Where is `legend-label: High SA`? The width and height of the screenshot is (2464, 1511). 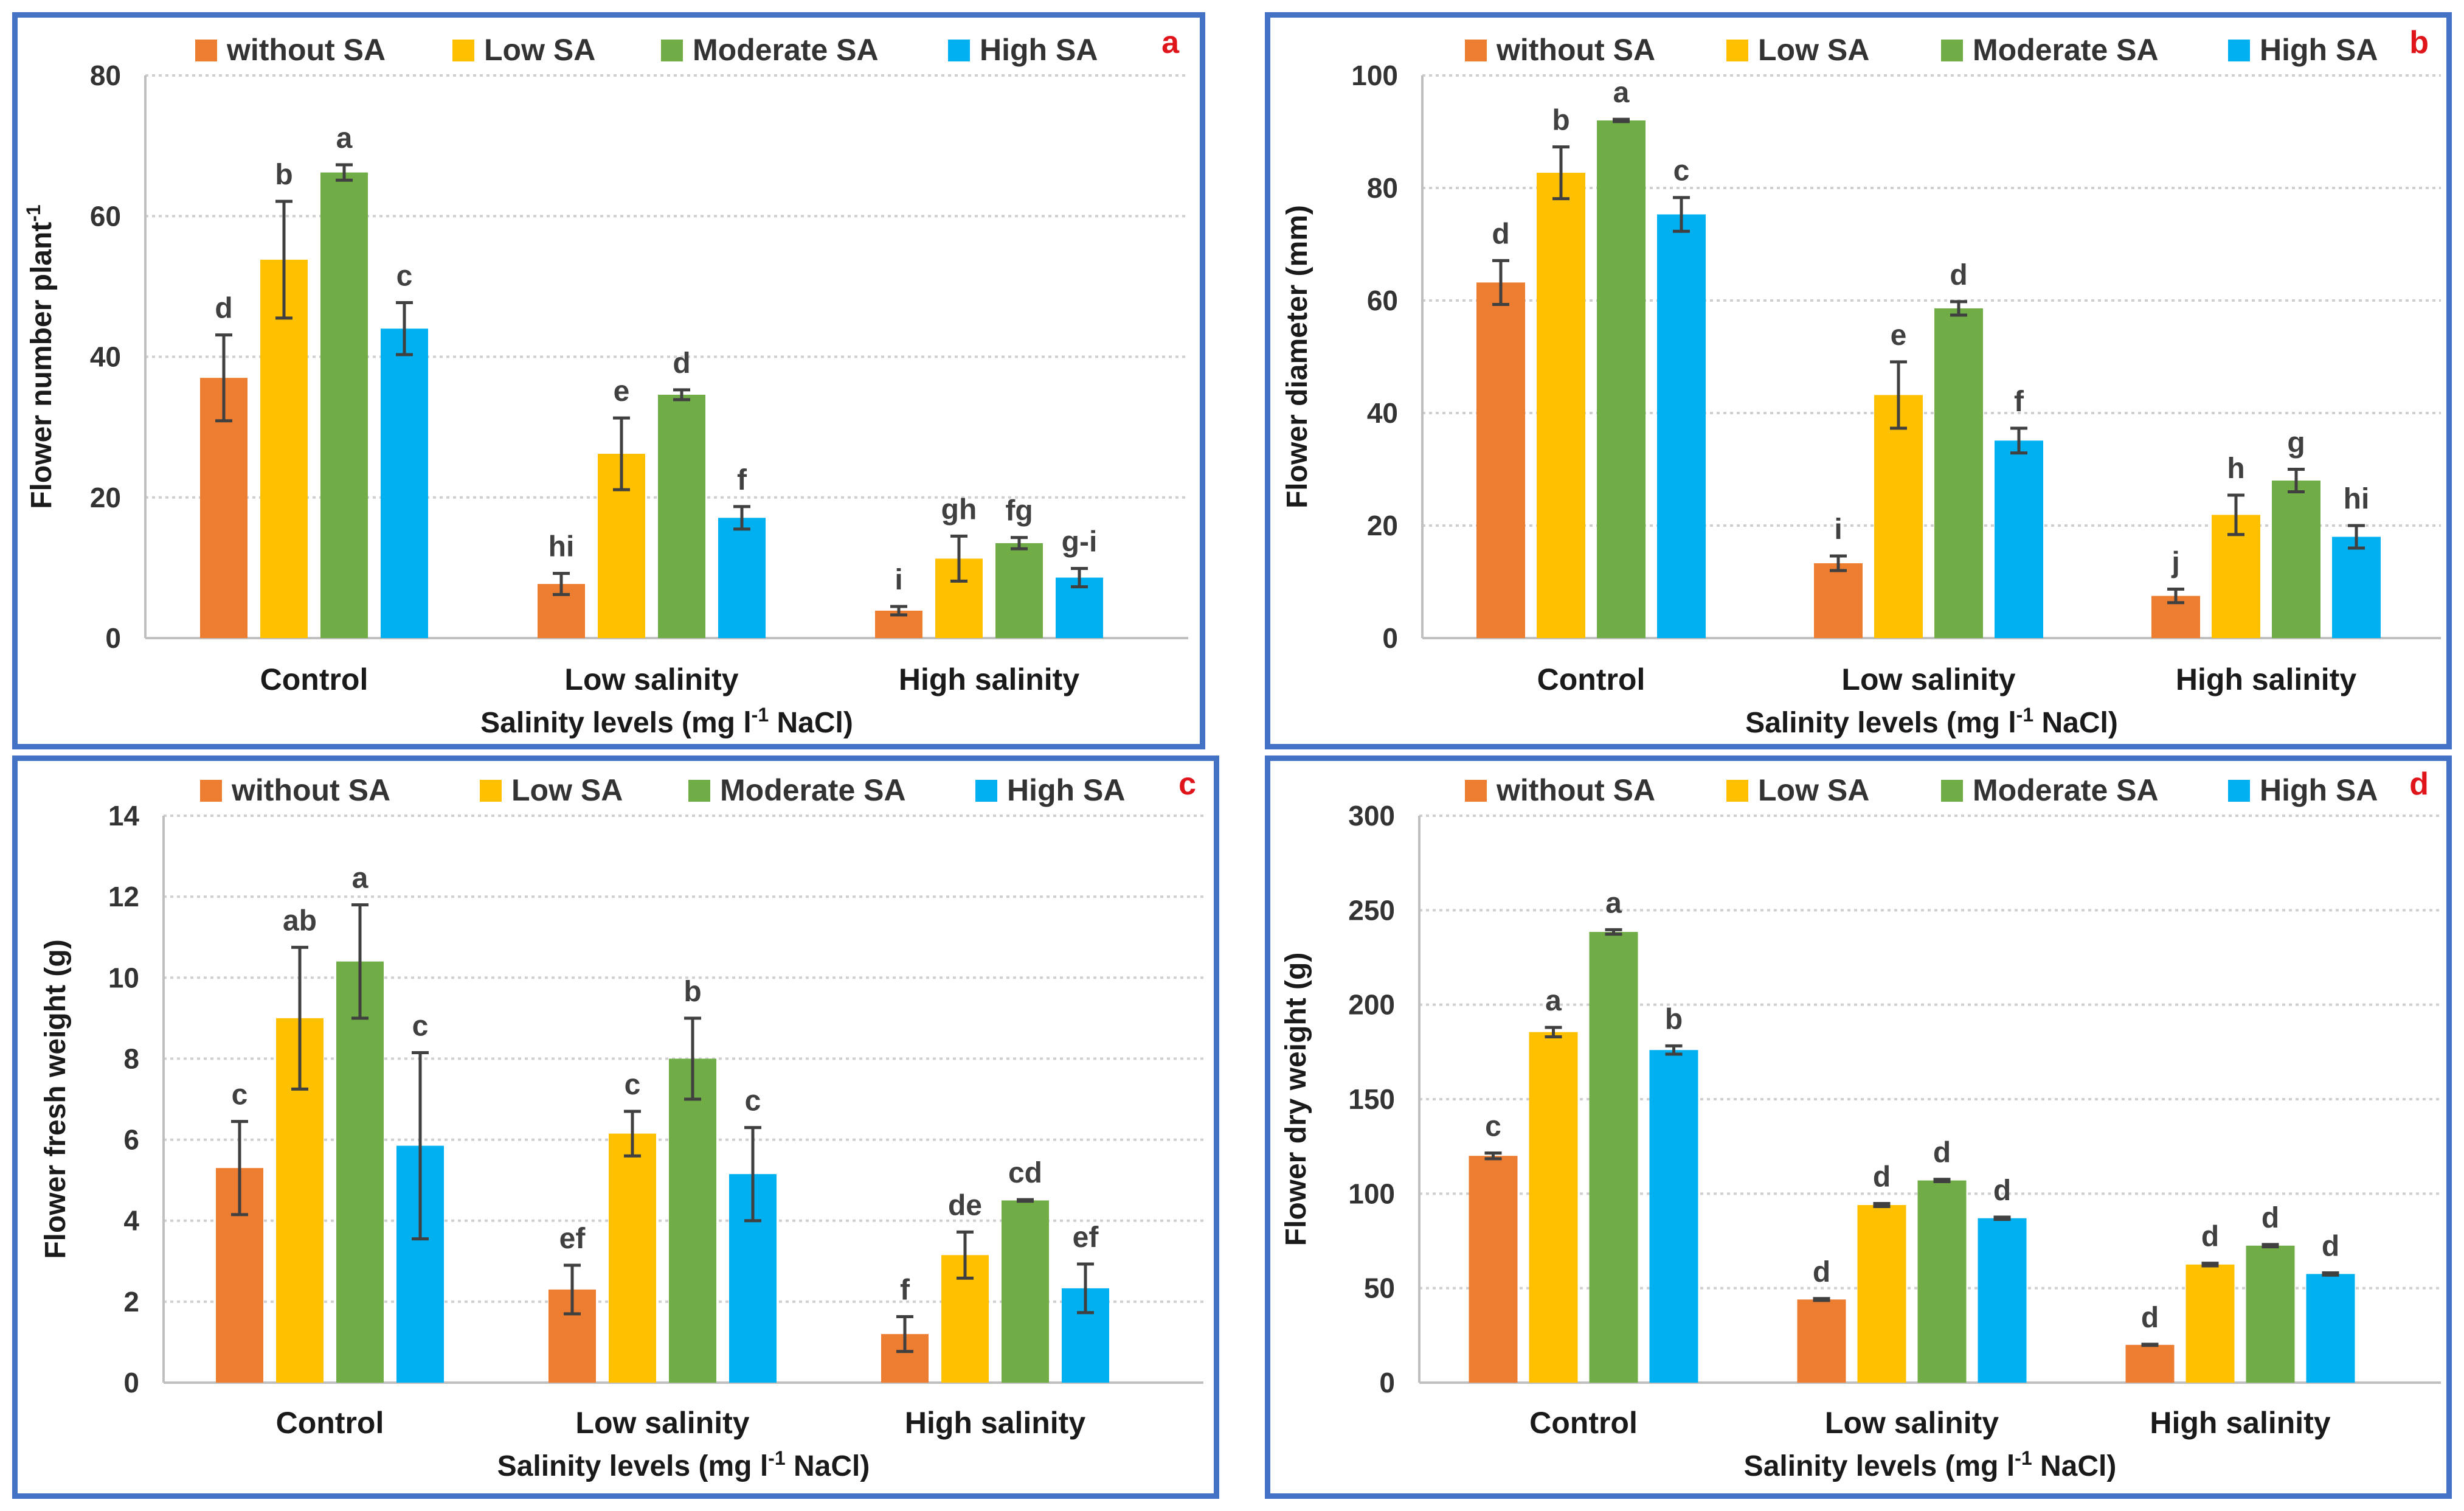 legend-label: High SA is located at coordinates (1039, 50).